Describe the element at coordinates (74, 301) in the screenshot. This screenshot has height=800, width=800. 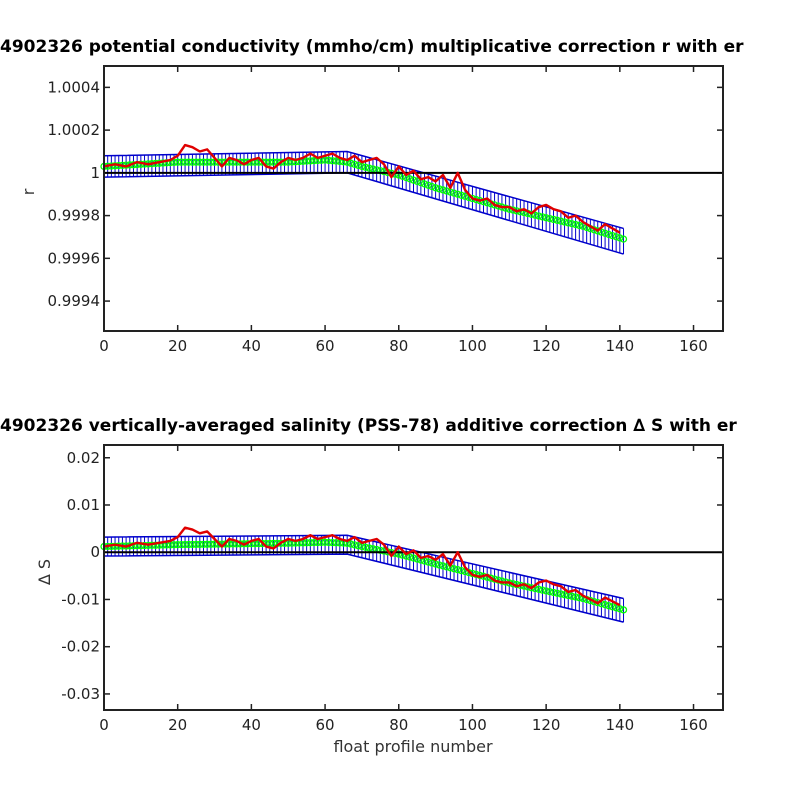
I see `top-y-tick-label: 0.9994` at that location.